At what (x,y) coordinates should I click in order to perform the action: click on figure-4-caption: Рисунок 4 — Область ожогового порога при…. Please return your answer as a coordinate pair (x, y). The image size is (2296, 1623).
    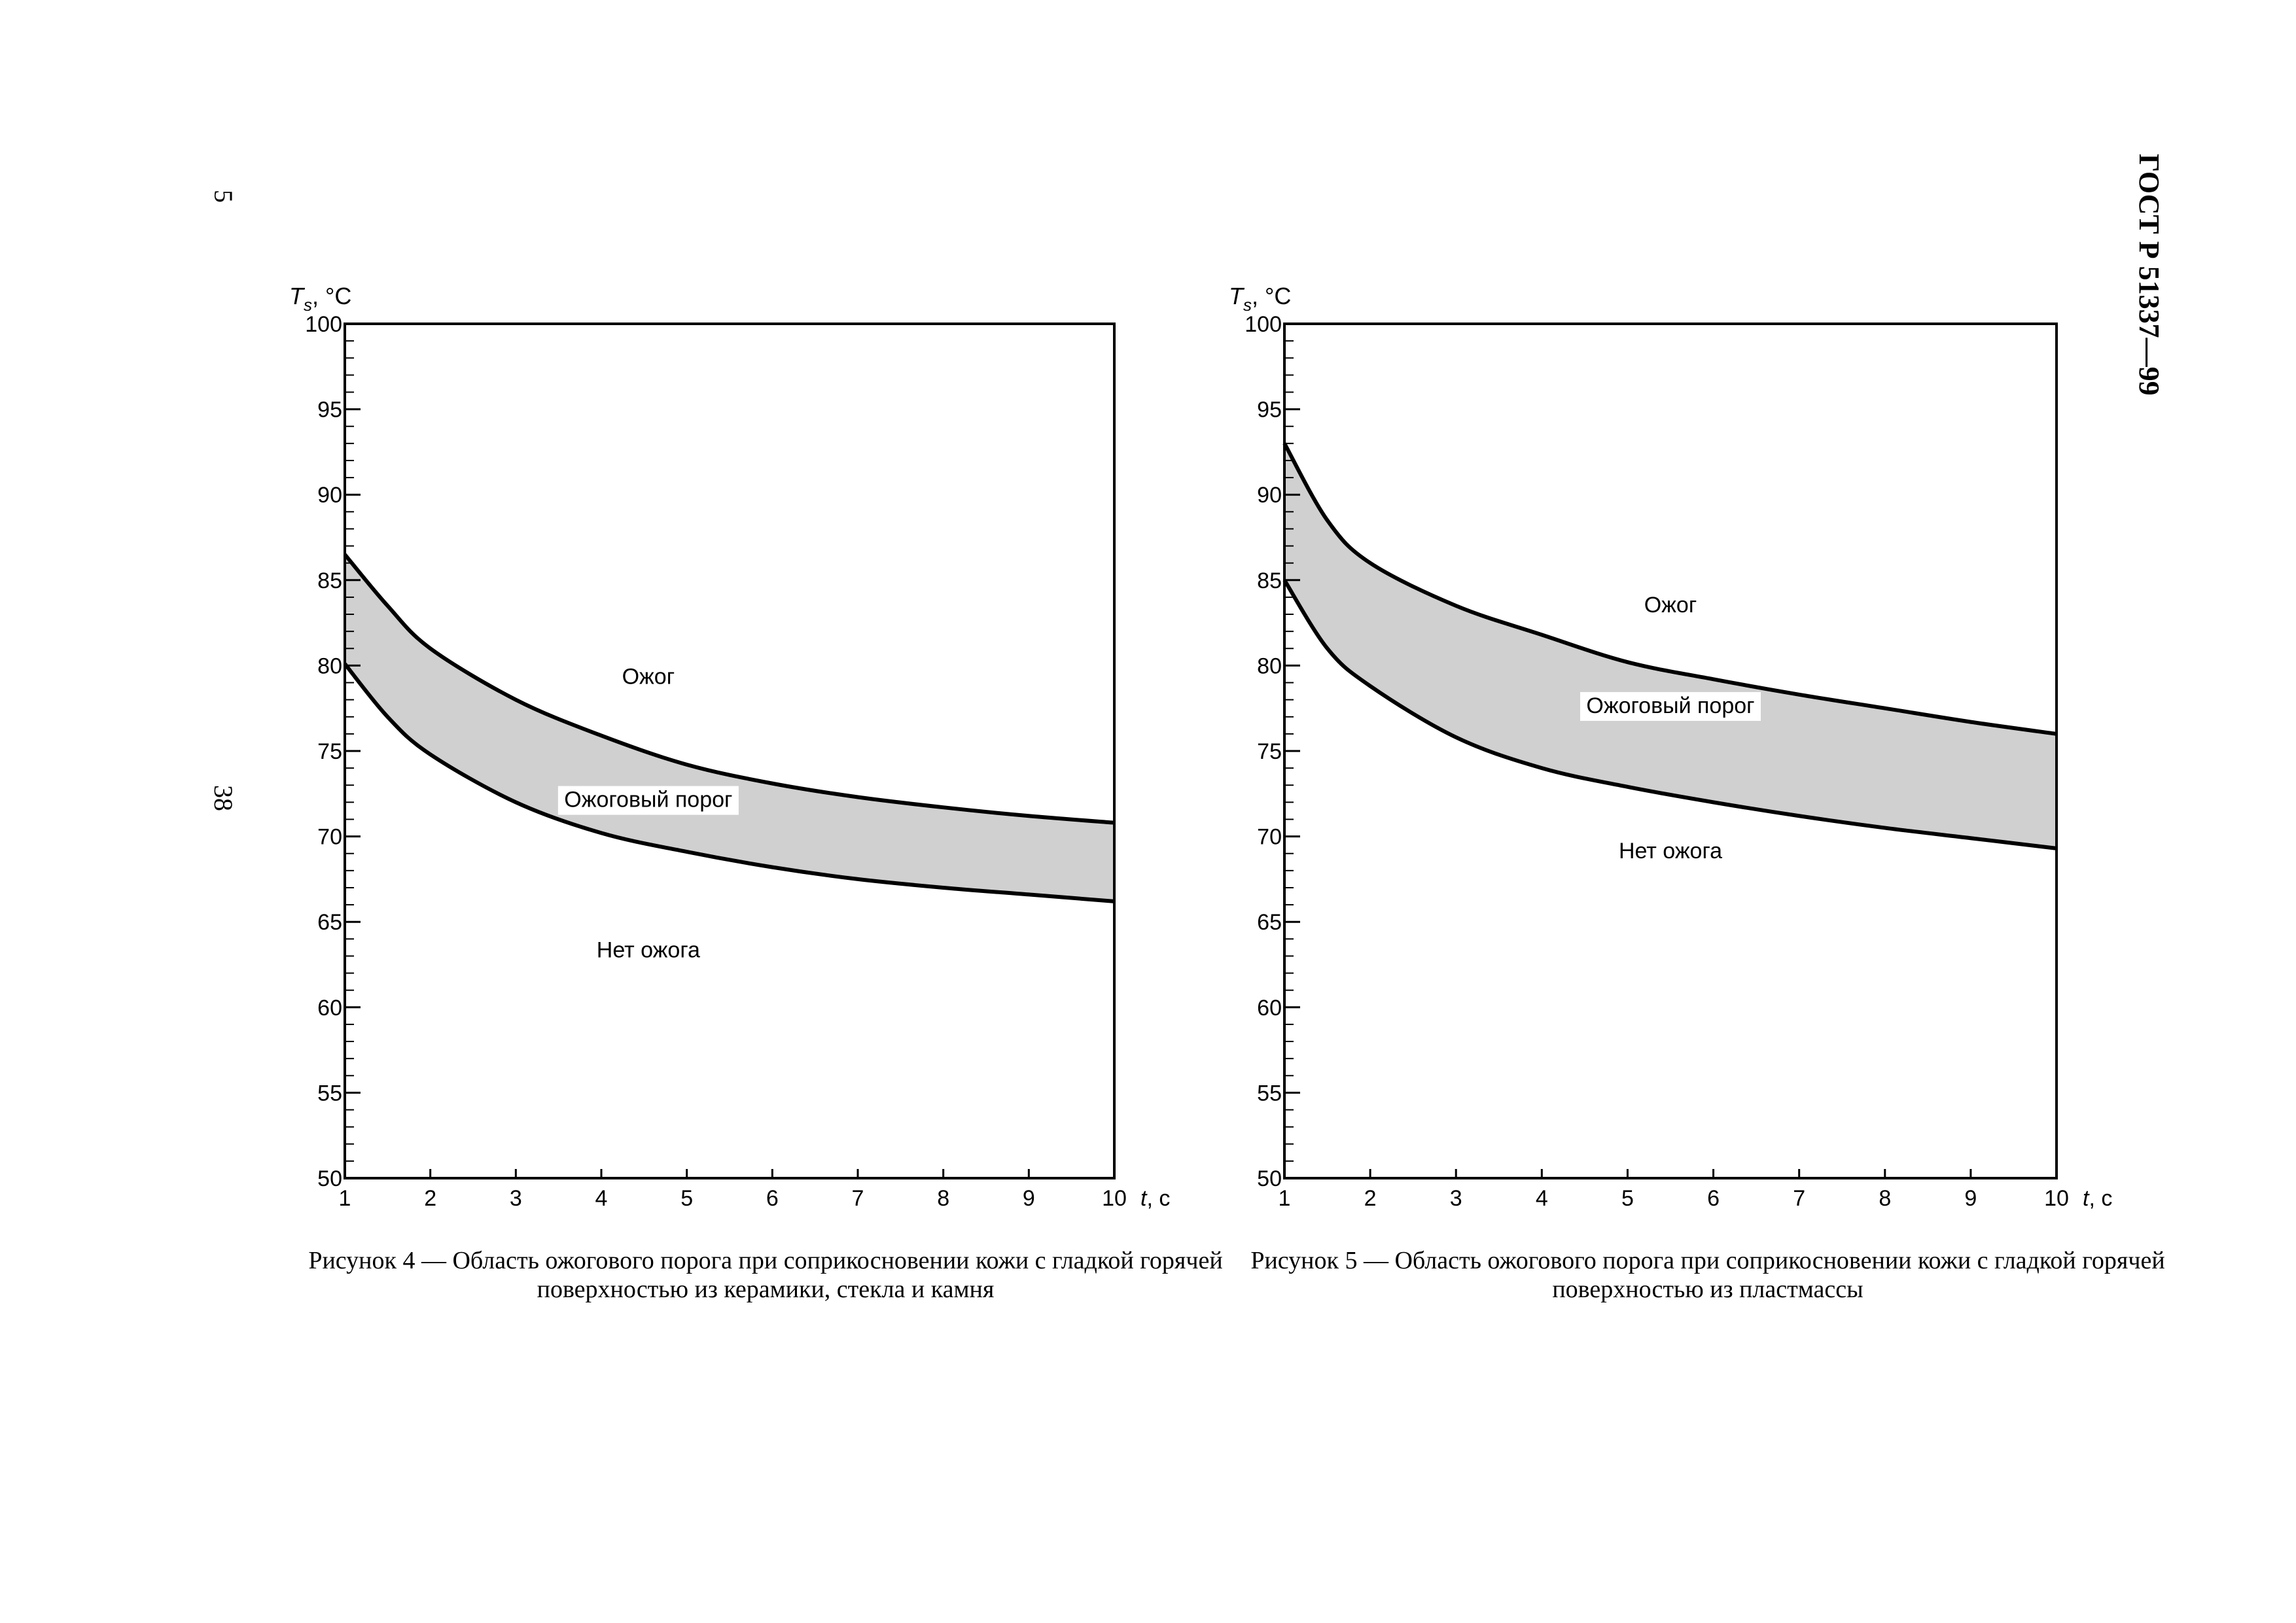
    Looking at the image, I should click on (766, 1275).